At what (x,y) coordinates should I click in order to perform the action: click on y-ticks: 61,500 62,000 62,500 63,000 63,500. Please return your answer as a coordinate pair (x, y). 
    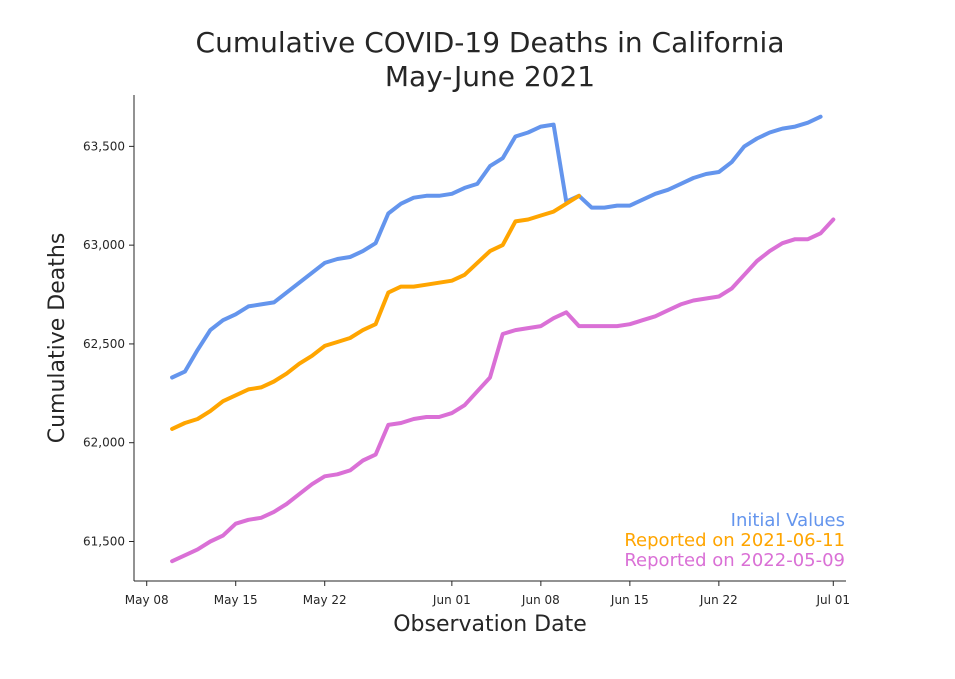
    Looking at the image, I should click on (108, 343).